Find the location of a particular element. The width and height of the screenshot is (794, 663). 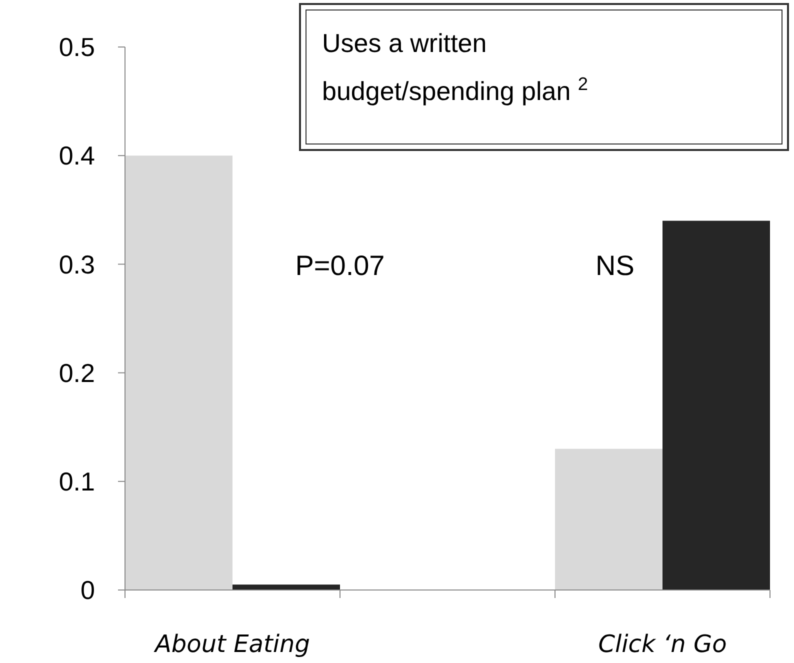

chart-title: Uses a written budget/spending plan $^{2}$ is located at coordinates (455, 67).